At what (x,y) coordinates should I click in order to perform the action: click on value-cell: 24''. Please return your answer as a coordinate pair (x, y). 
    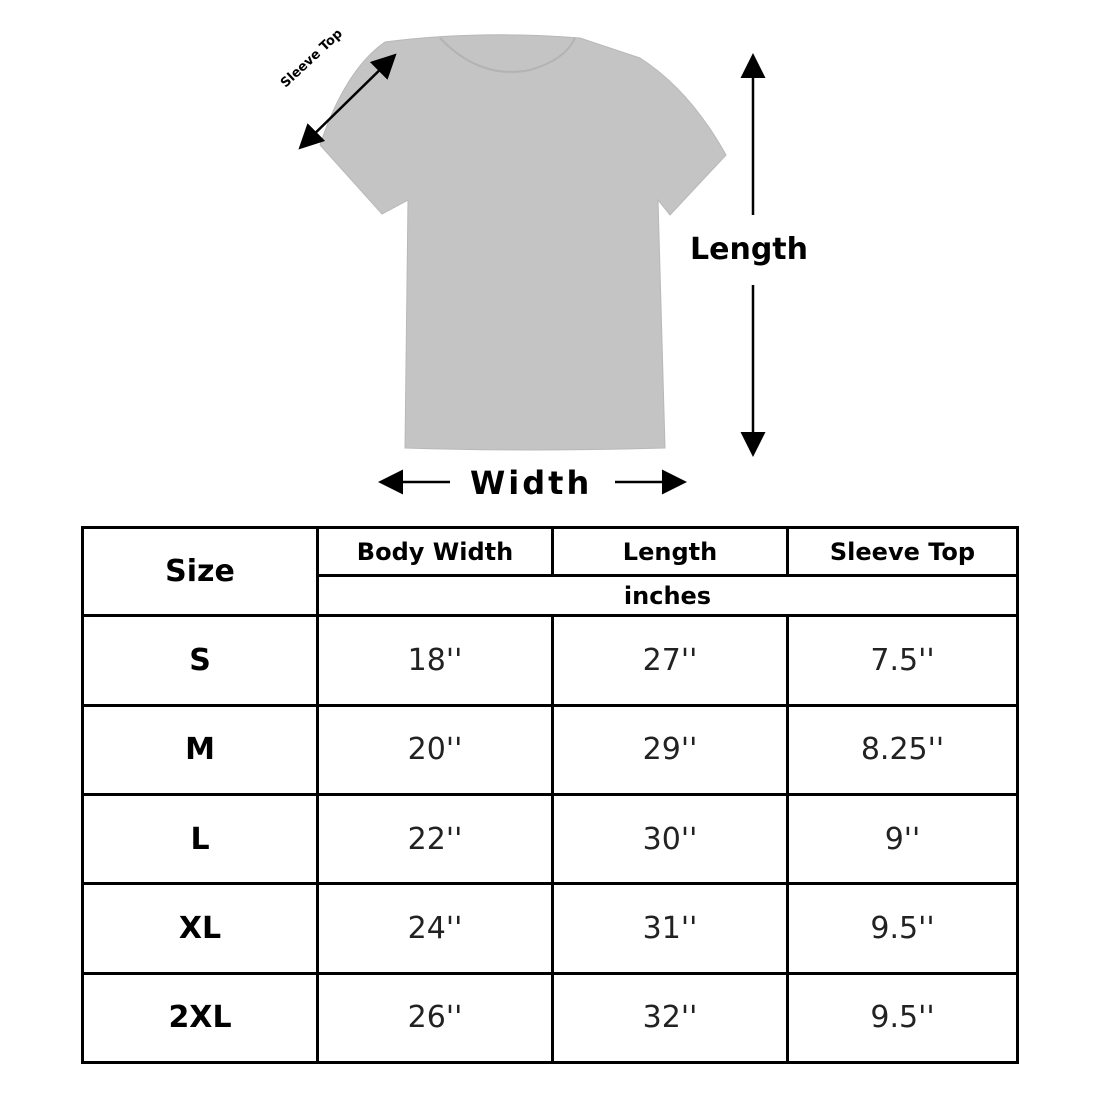
    Looking at the image, I should click on (435, 928).